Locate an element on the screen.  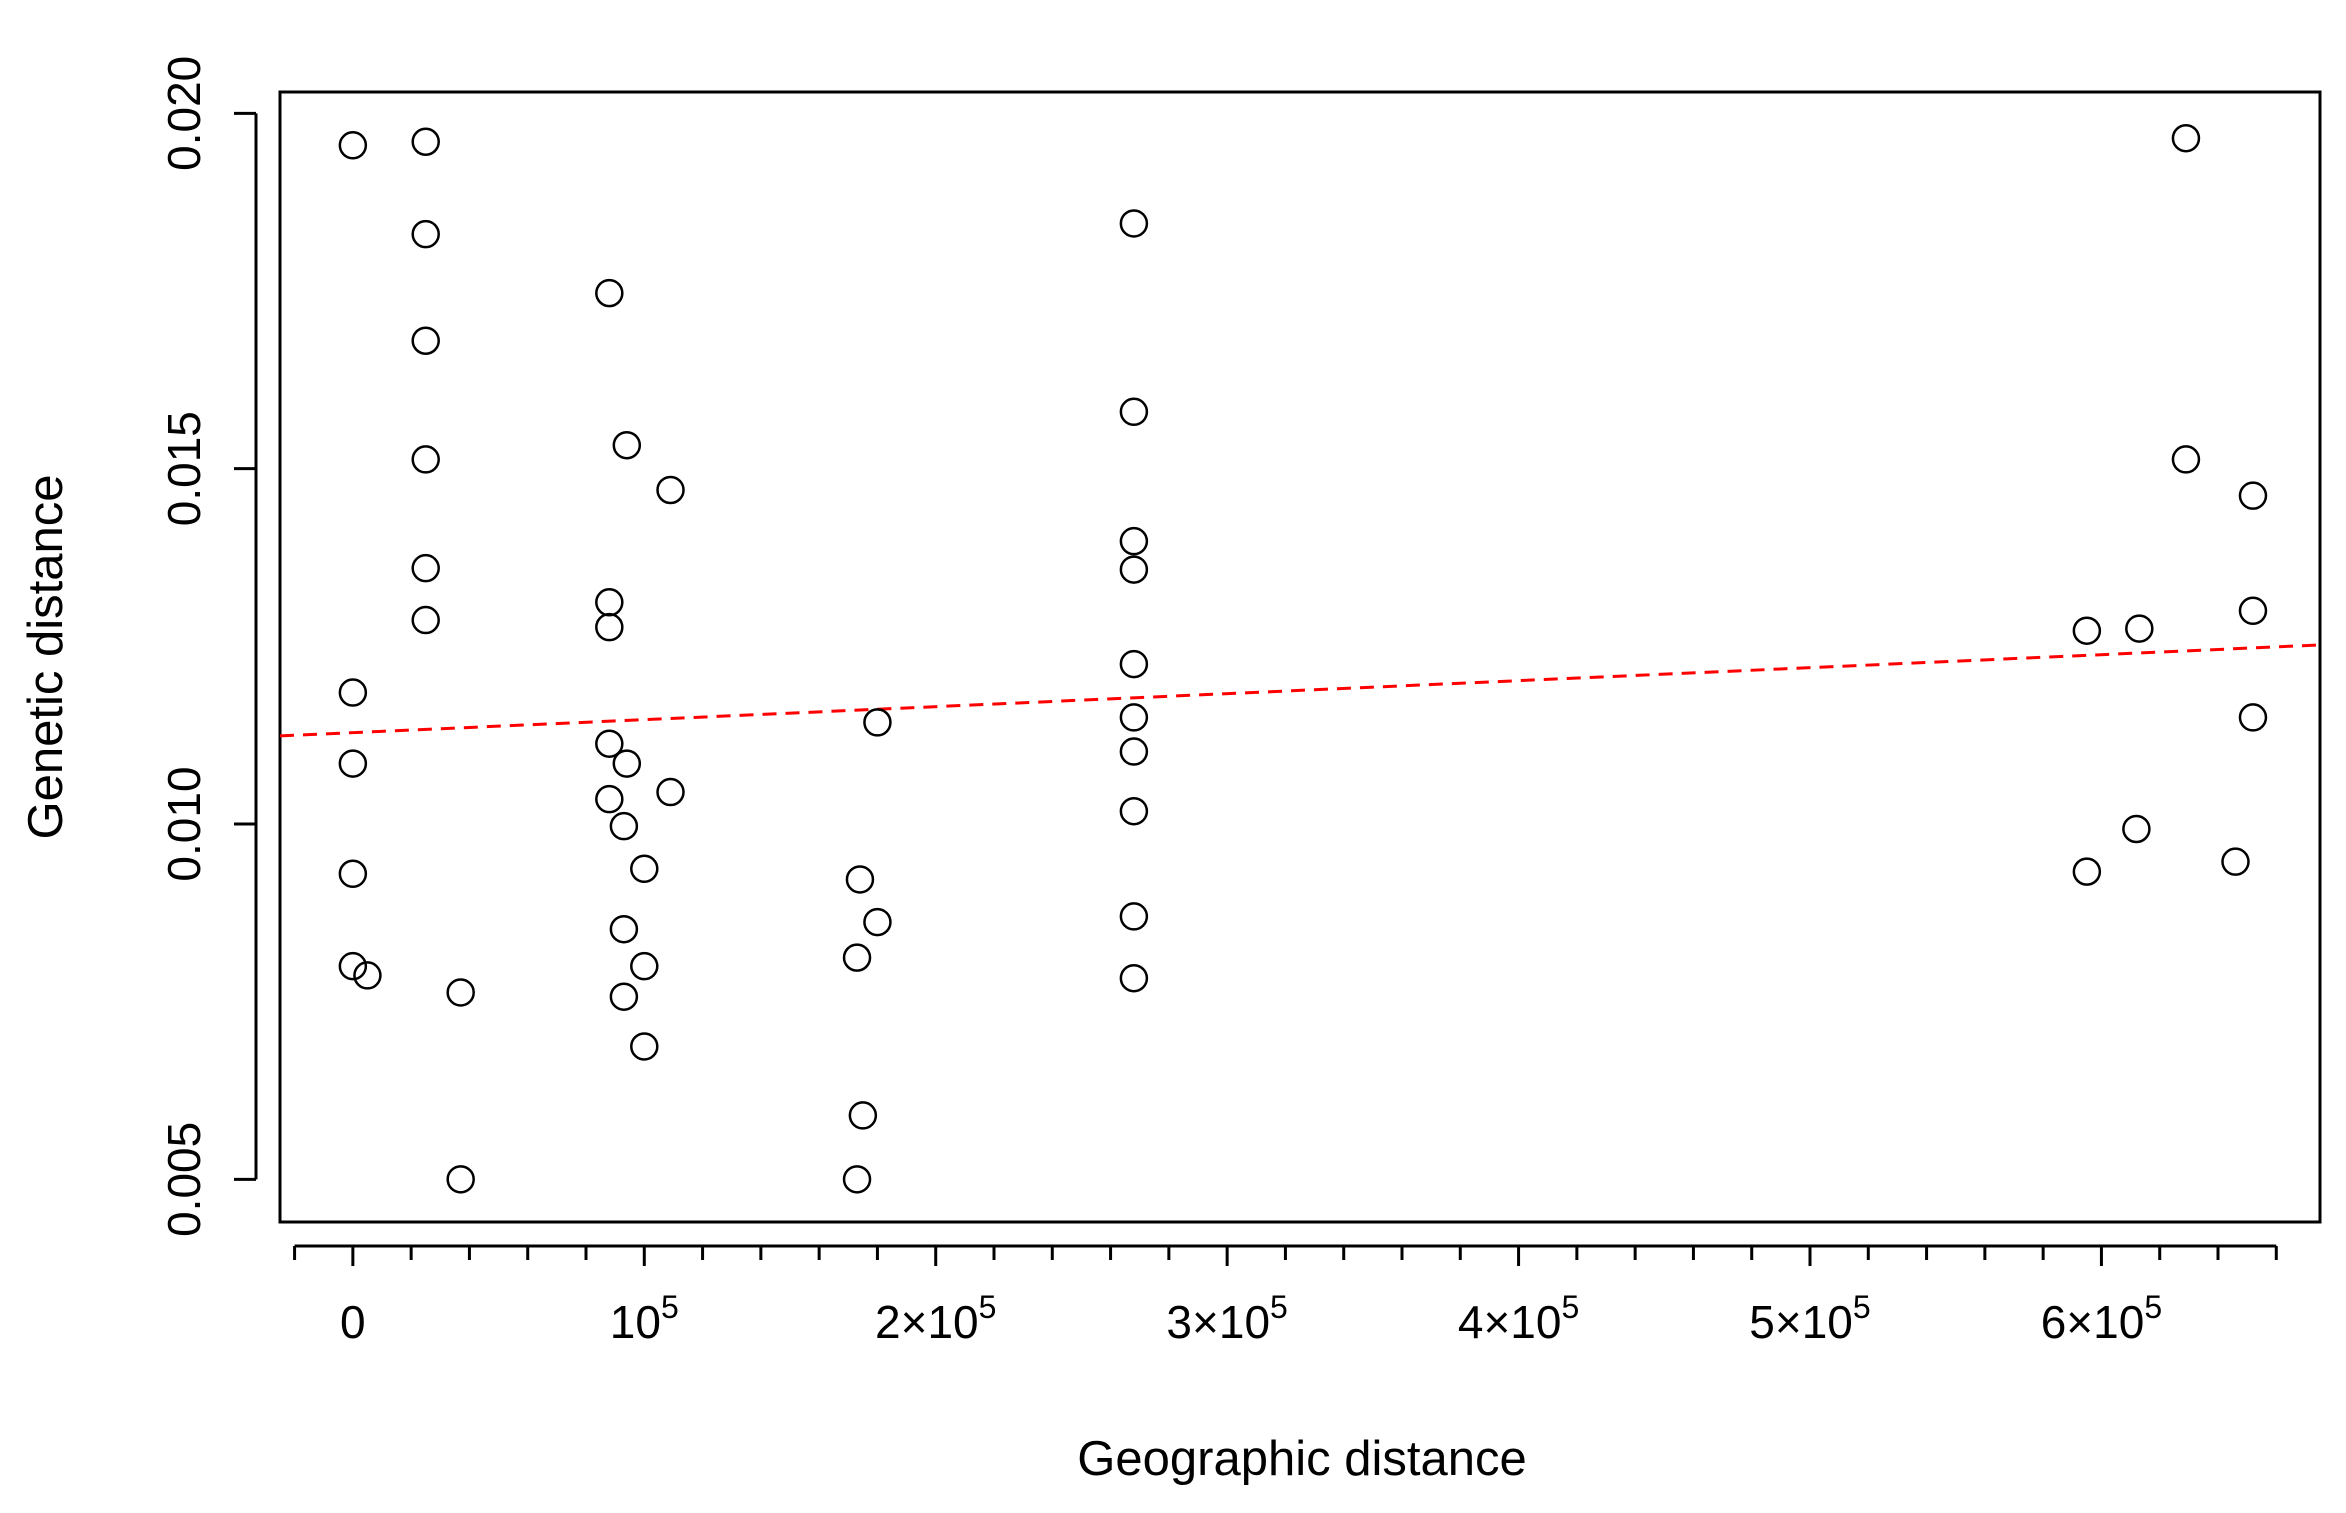
y-tick-label: 0.005 is located at coordinates (184, 1179).